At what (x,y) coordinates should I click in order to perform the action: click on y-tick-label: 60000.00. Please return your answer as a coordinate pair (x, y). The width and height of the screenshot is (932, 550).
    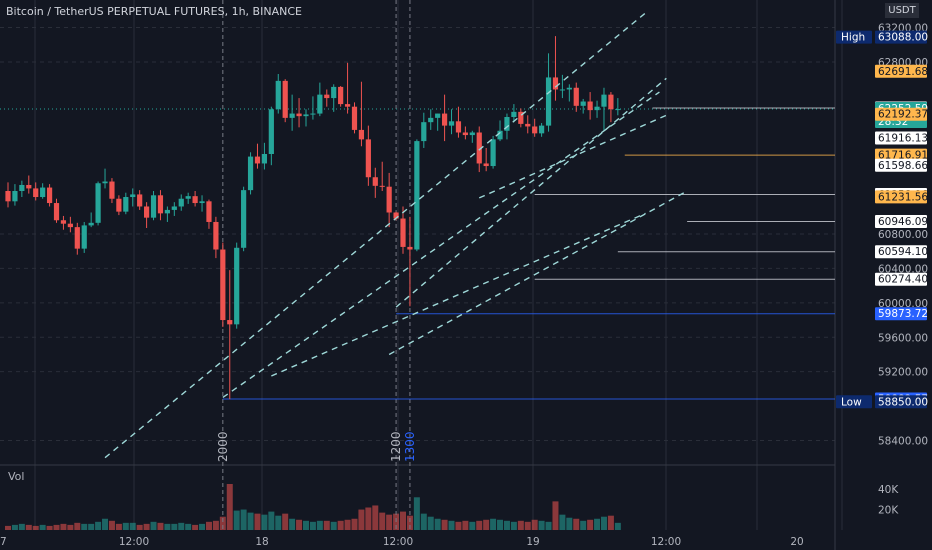
    Looking at the image, I should click on (903, 304).